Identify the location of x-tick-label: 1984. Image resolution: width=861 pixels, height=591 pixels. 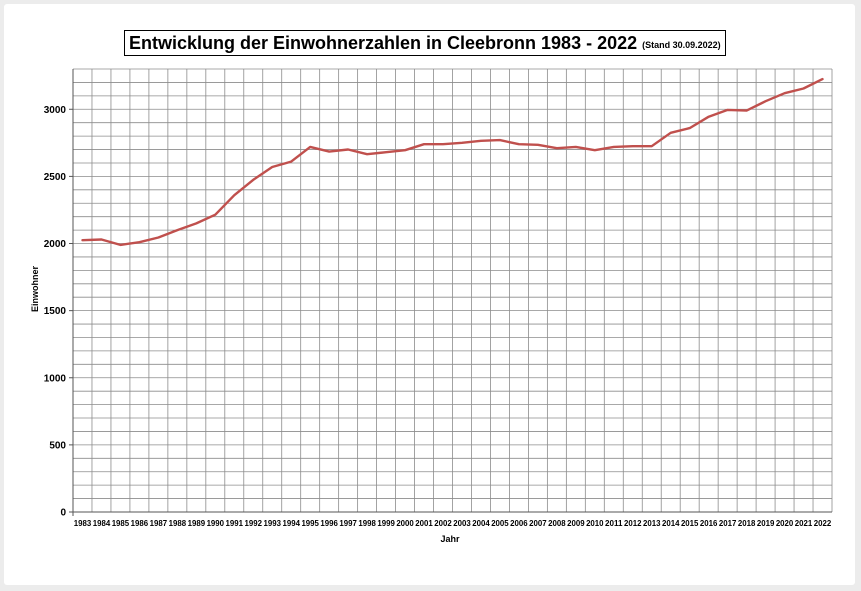
(102, 523).